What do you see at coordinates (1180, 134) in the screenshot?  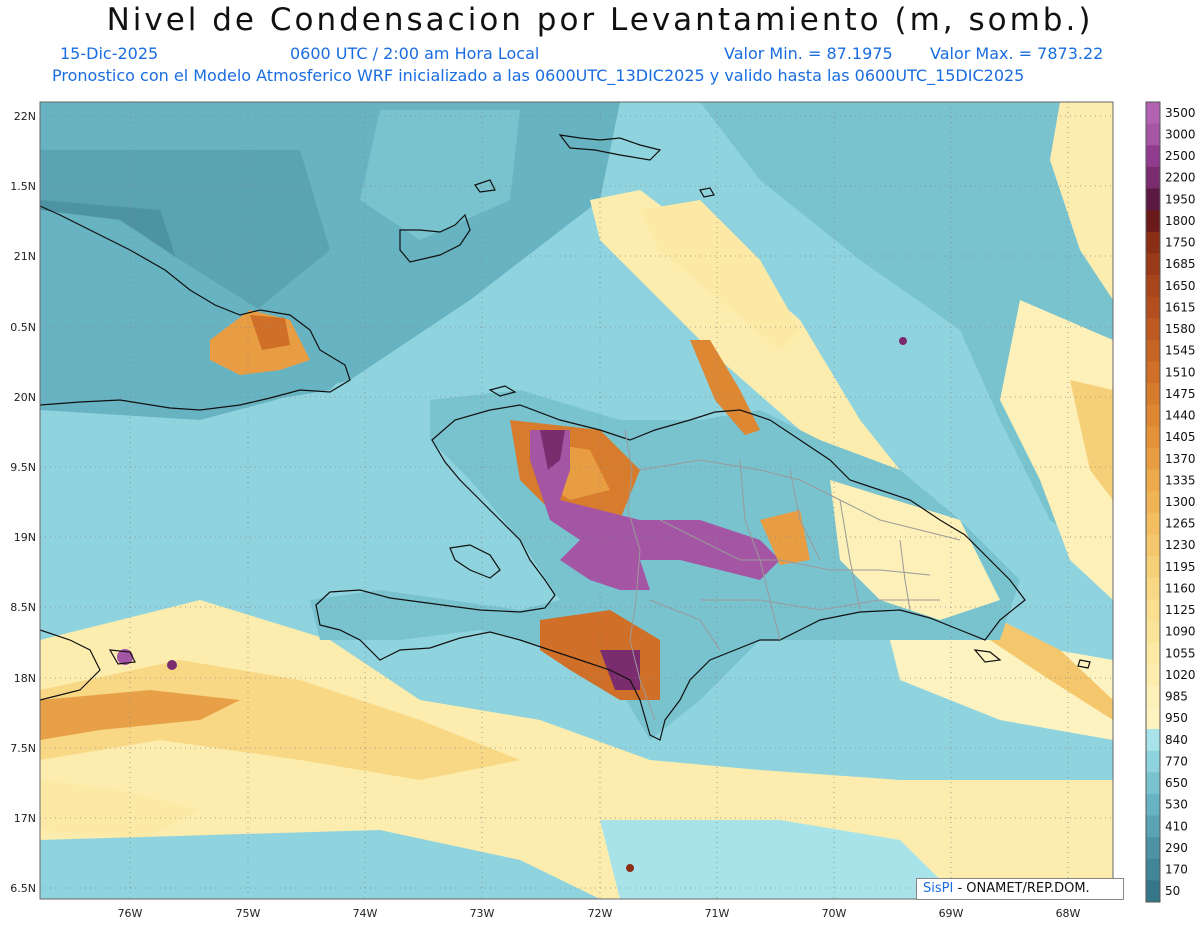 I see `legend-label: 3000` at bounding box center [1180, 134].